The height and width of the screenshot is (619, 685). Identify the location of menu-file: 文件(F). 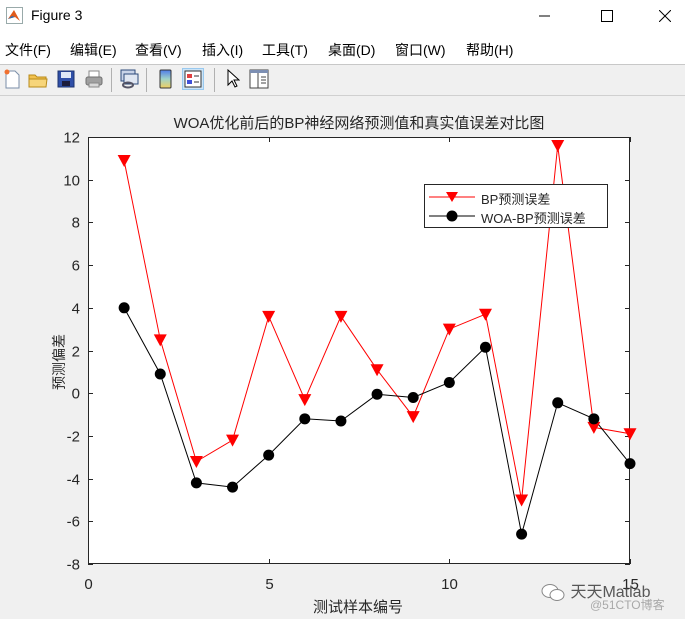
(28, 50).